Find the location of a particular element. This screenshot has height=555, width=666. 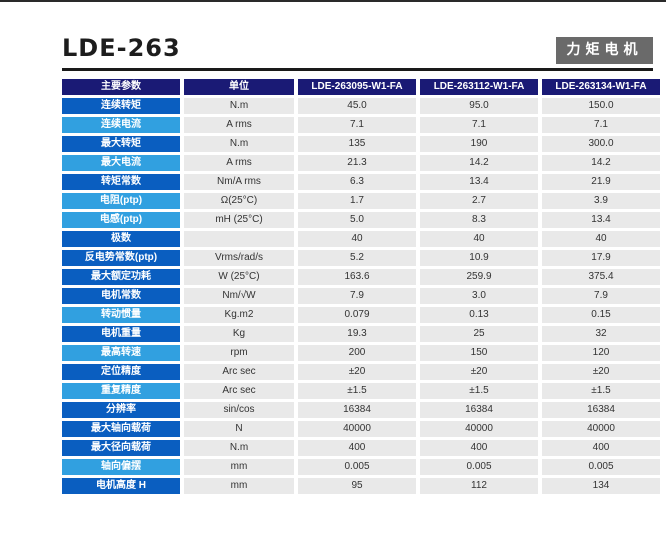

table-row: 最大电流 A rms 21.3 14.2 14.2 is located at coordinates (361, 163).